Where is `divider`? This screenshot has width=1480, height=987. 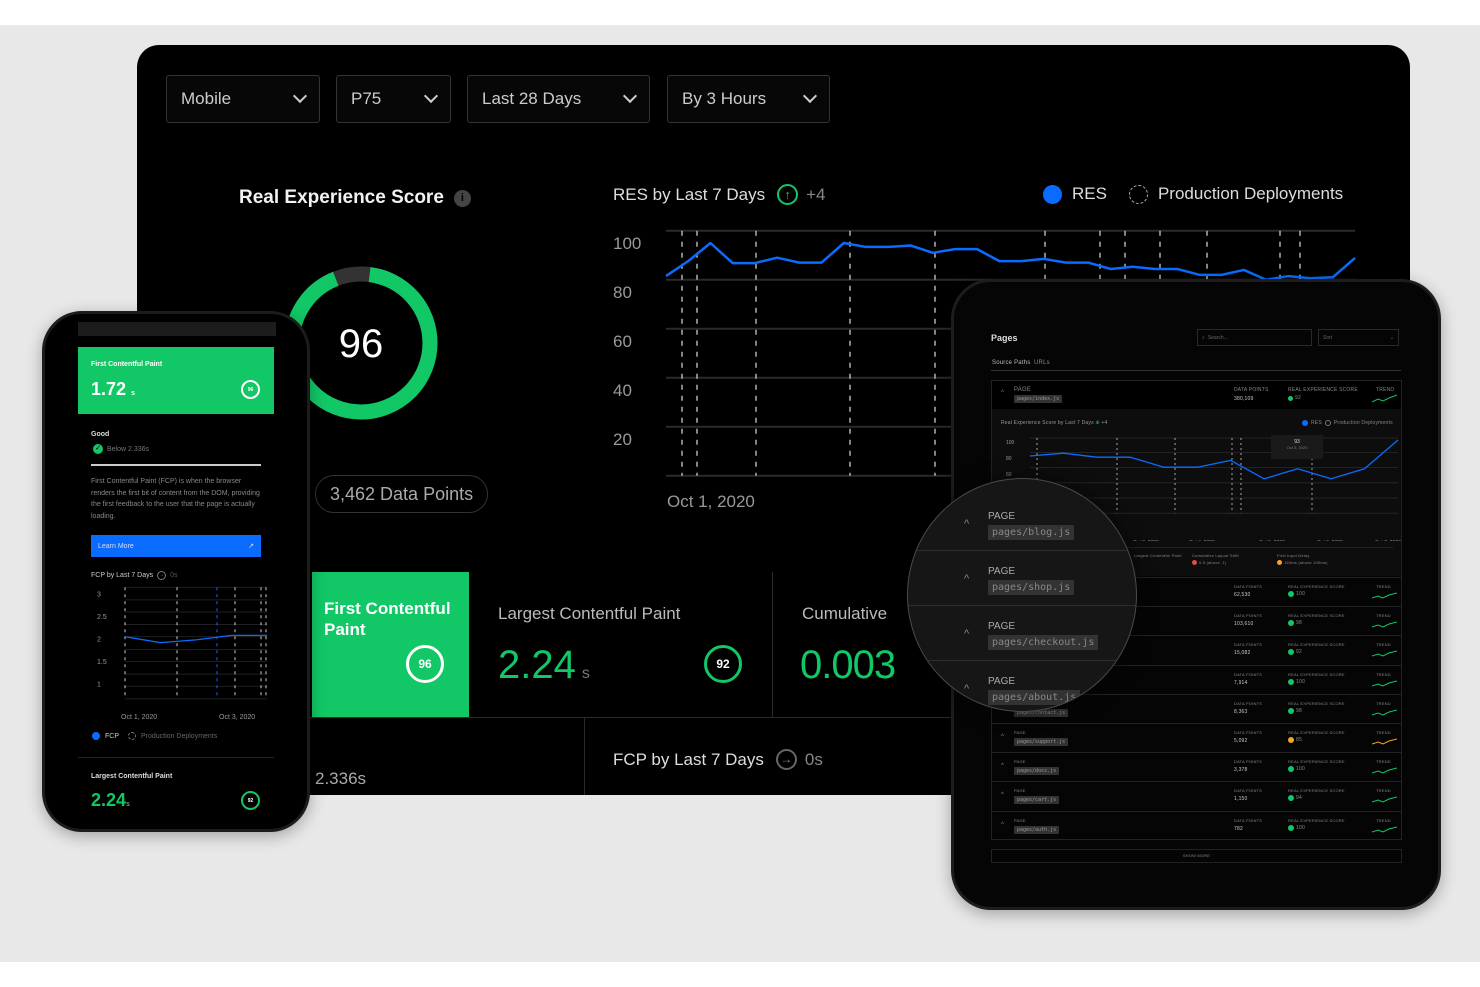 divider is located at coordinates (176, 757).